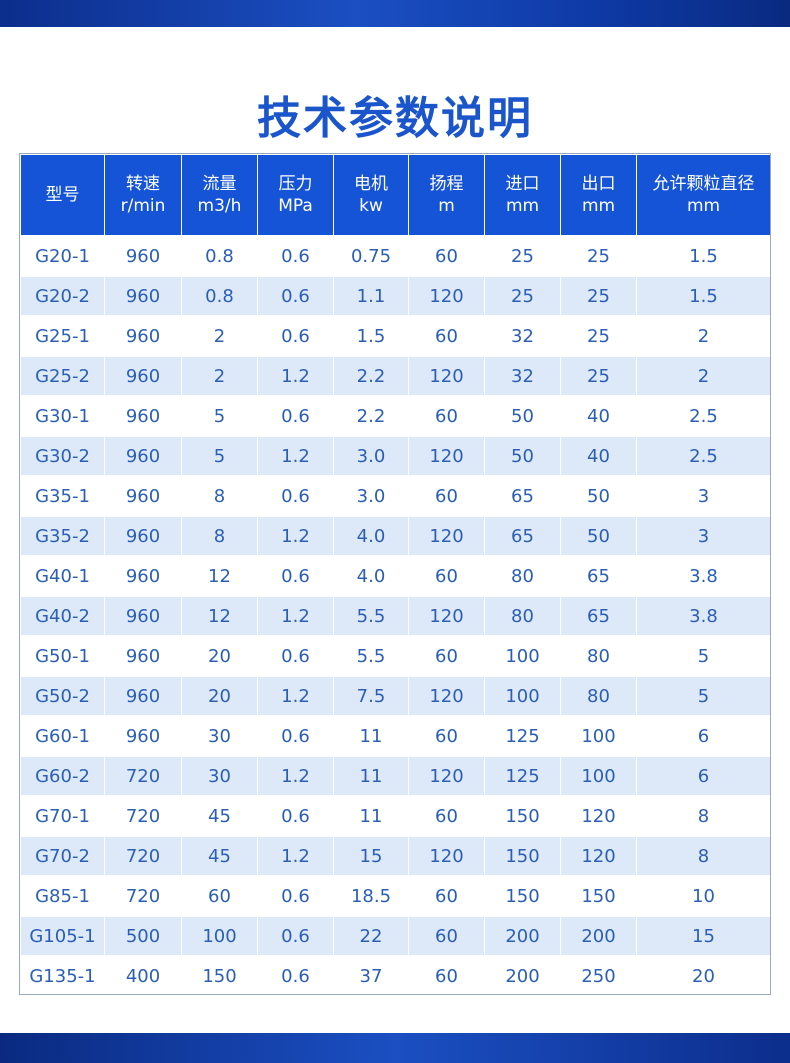 This screenshot has height=1063, width=790. Describe the element at coordinates (62, 375) in the screenshot. I see `table-cell: G25-2` at that location.